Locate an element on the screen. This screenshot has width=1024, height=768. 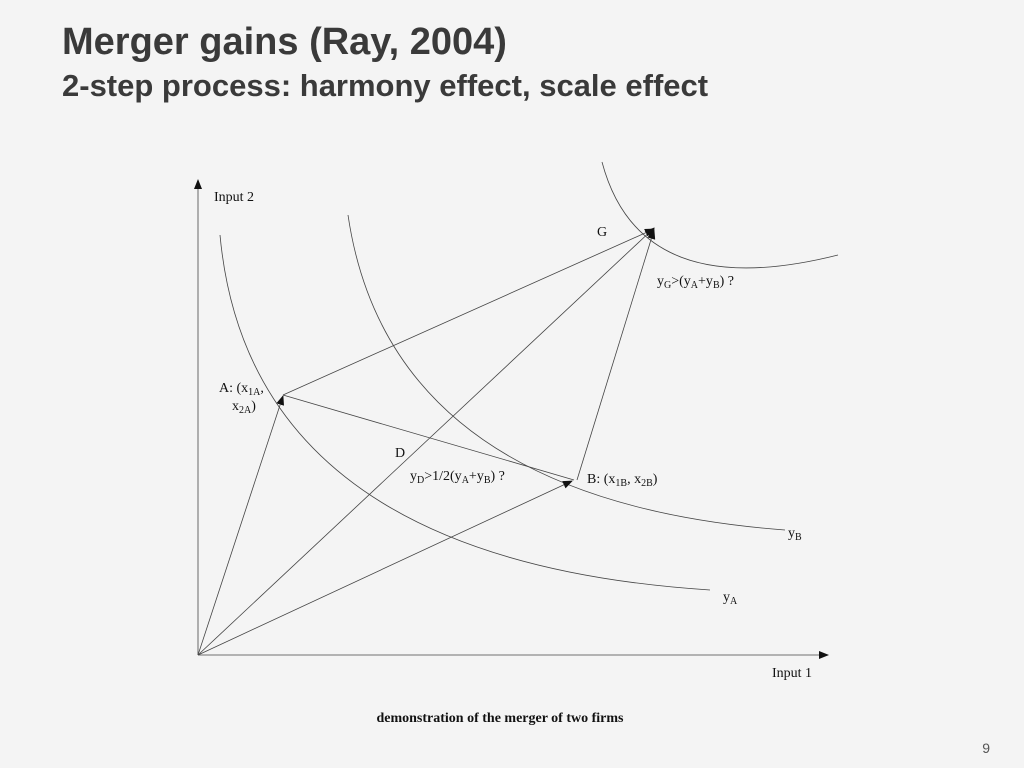
label-a: x2A) is located at coordinates (244, 407).